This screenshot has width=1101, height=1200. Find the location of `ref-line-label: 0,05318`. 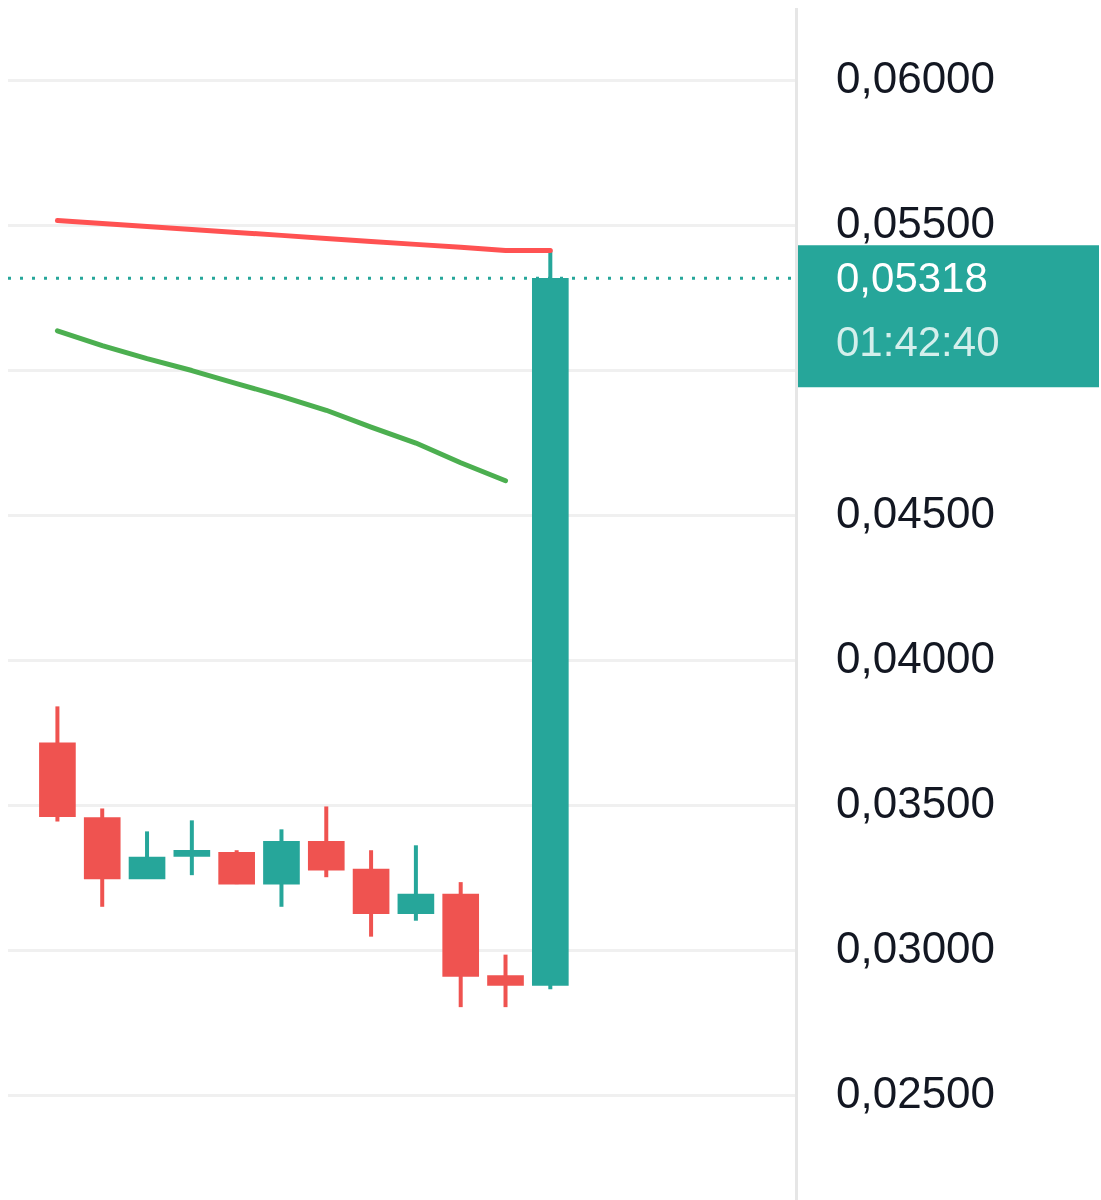

ref-line-label: 0,05318 is located at coordinates (912, 277).